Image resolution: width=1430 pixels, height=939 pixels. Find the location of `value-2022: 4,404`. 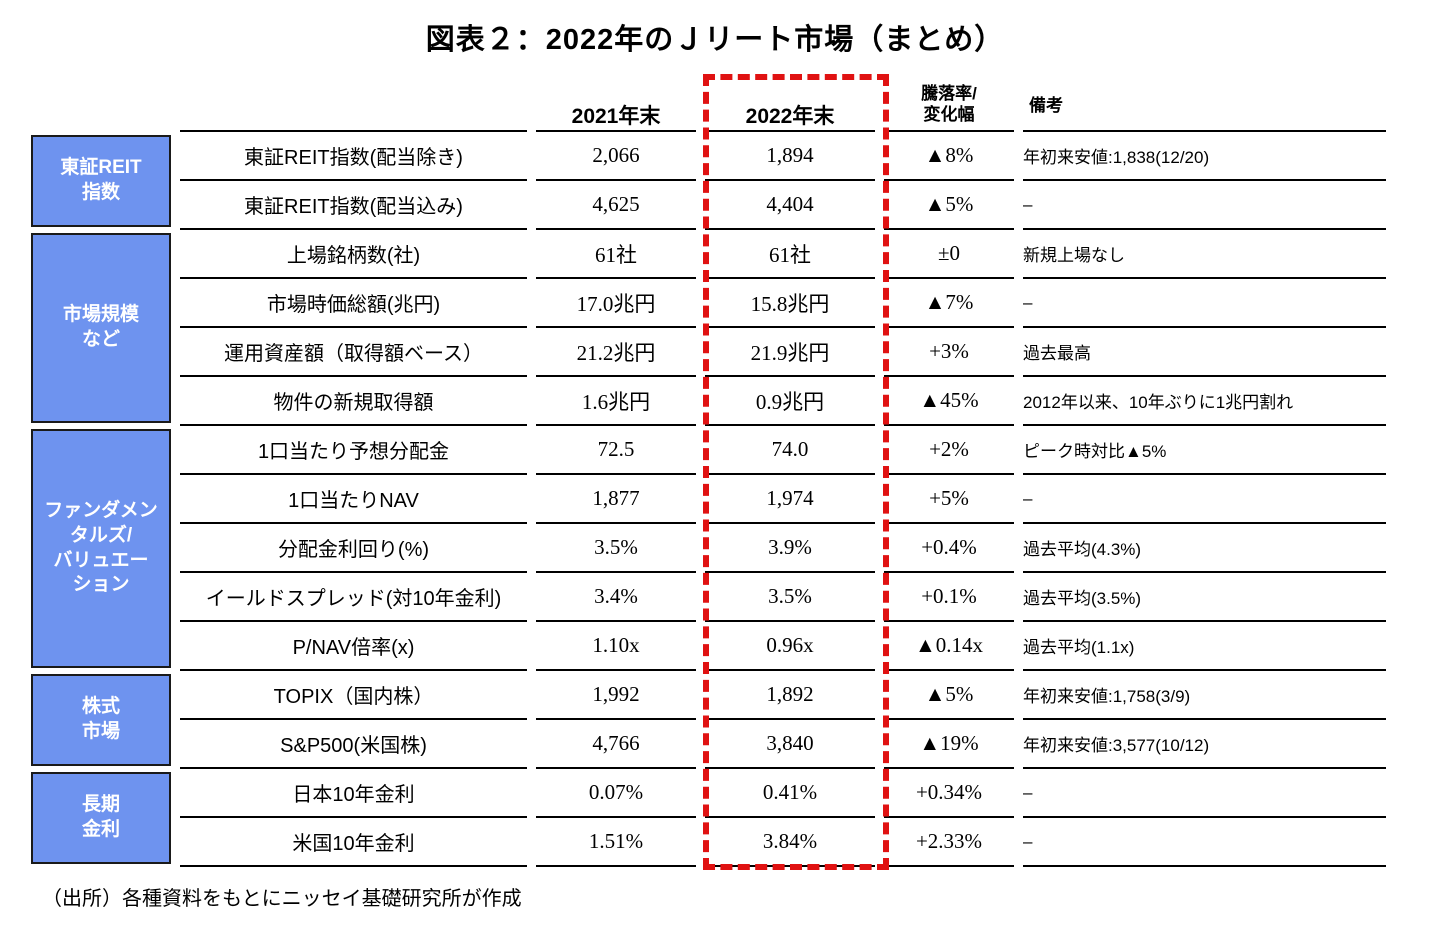

value-2022: 4,404 is located at coordinates (790, 205).